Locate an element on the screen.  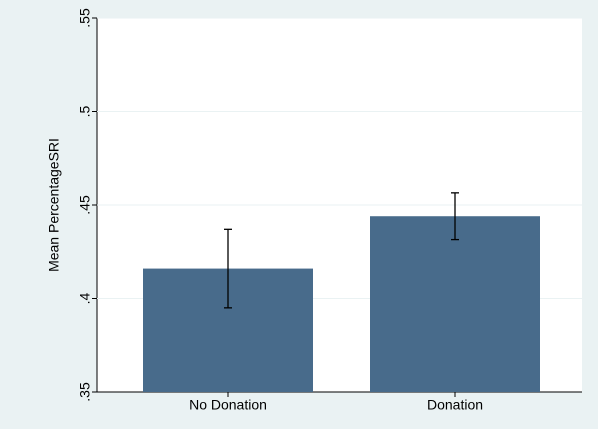
y-tick-label: .45 is located at coordinates (85, 205).